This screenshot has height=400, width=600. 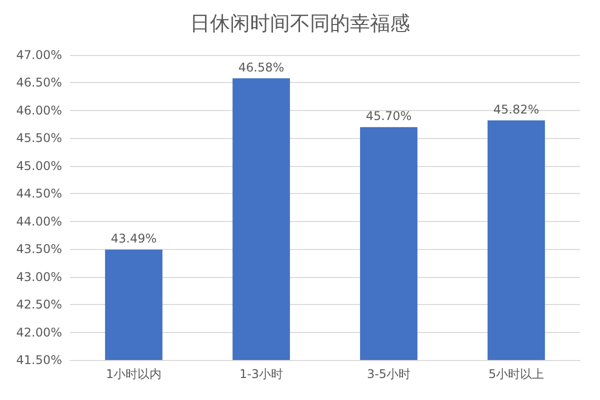 What do you see at coordinates (39, 55) in the screenshot?
I see `y-tick-label: 47.00%` at bounding box center [39, 55].